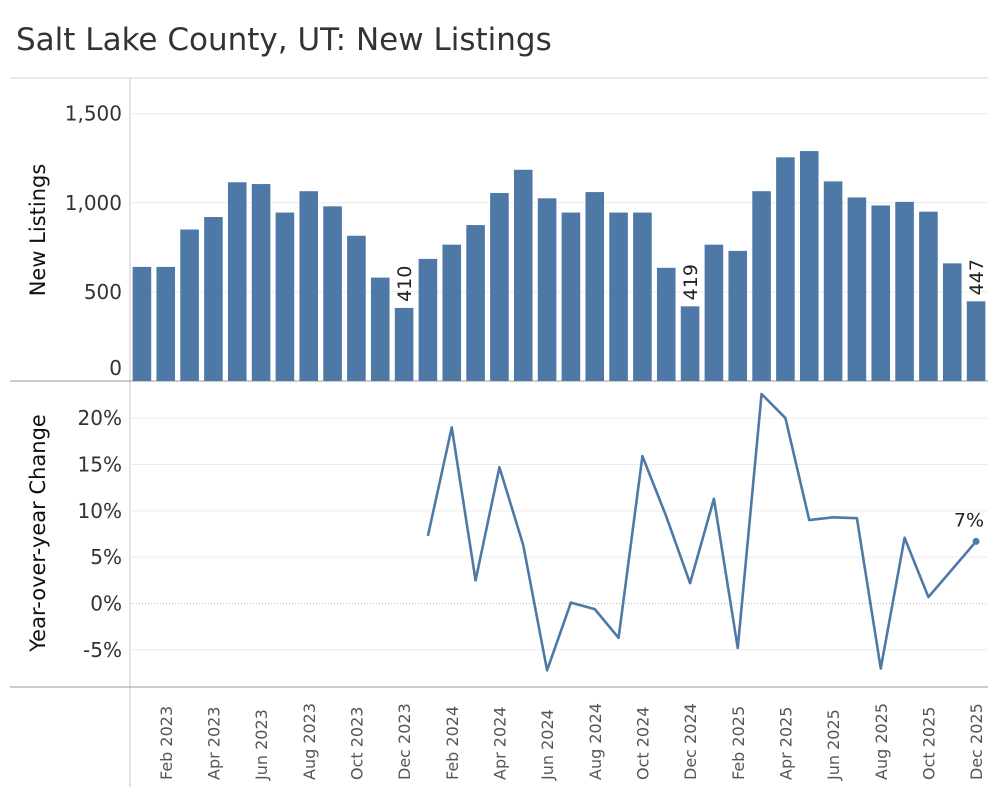 This screenshot has width=1000, height=800. Describe the element at coordinates (100, 418) in the screenshot. I see `y-tick-label: 20%` at that location.